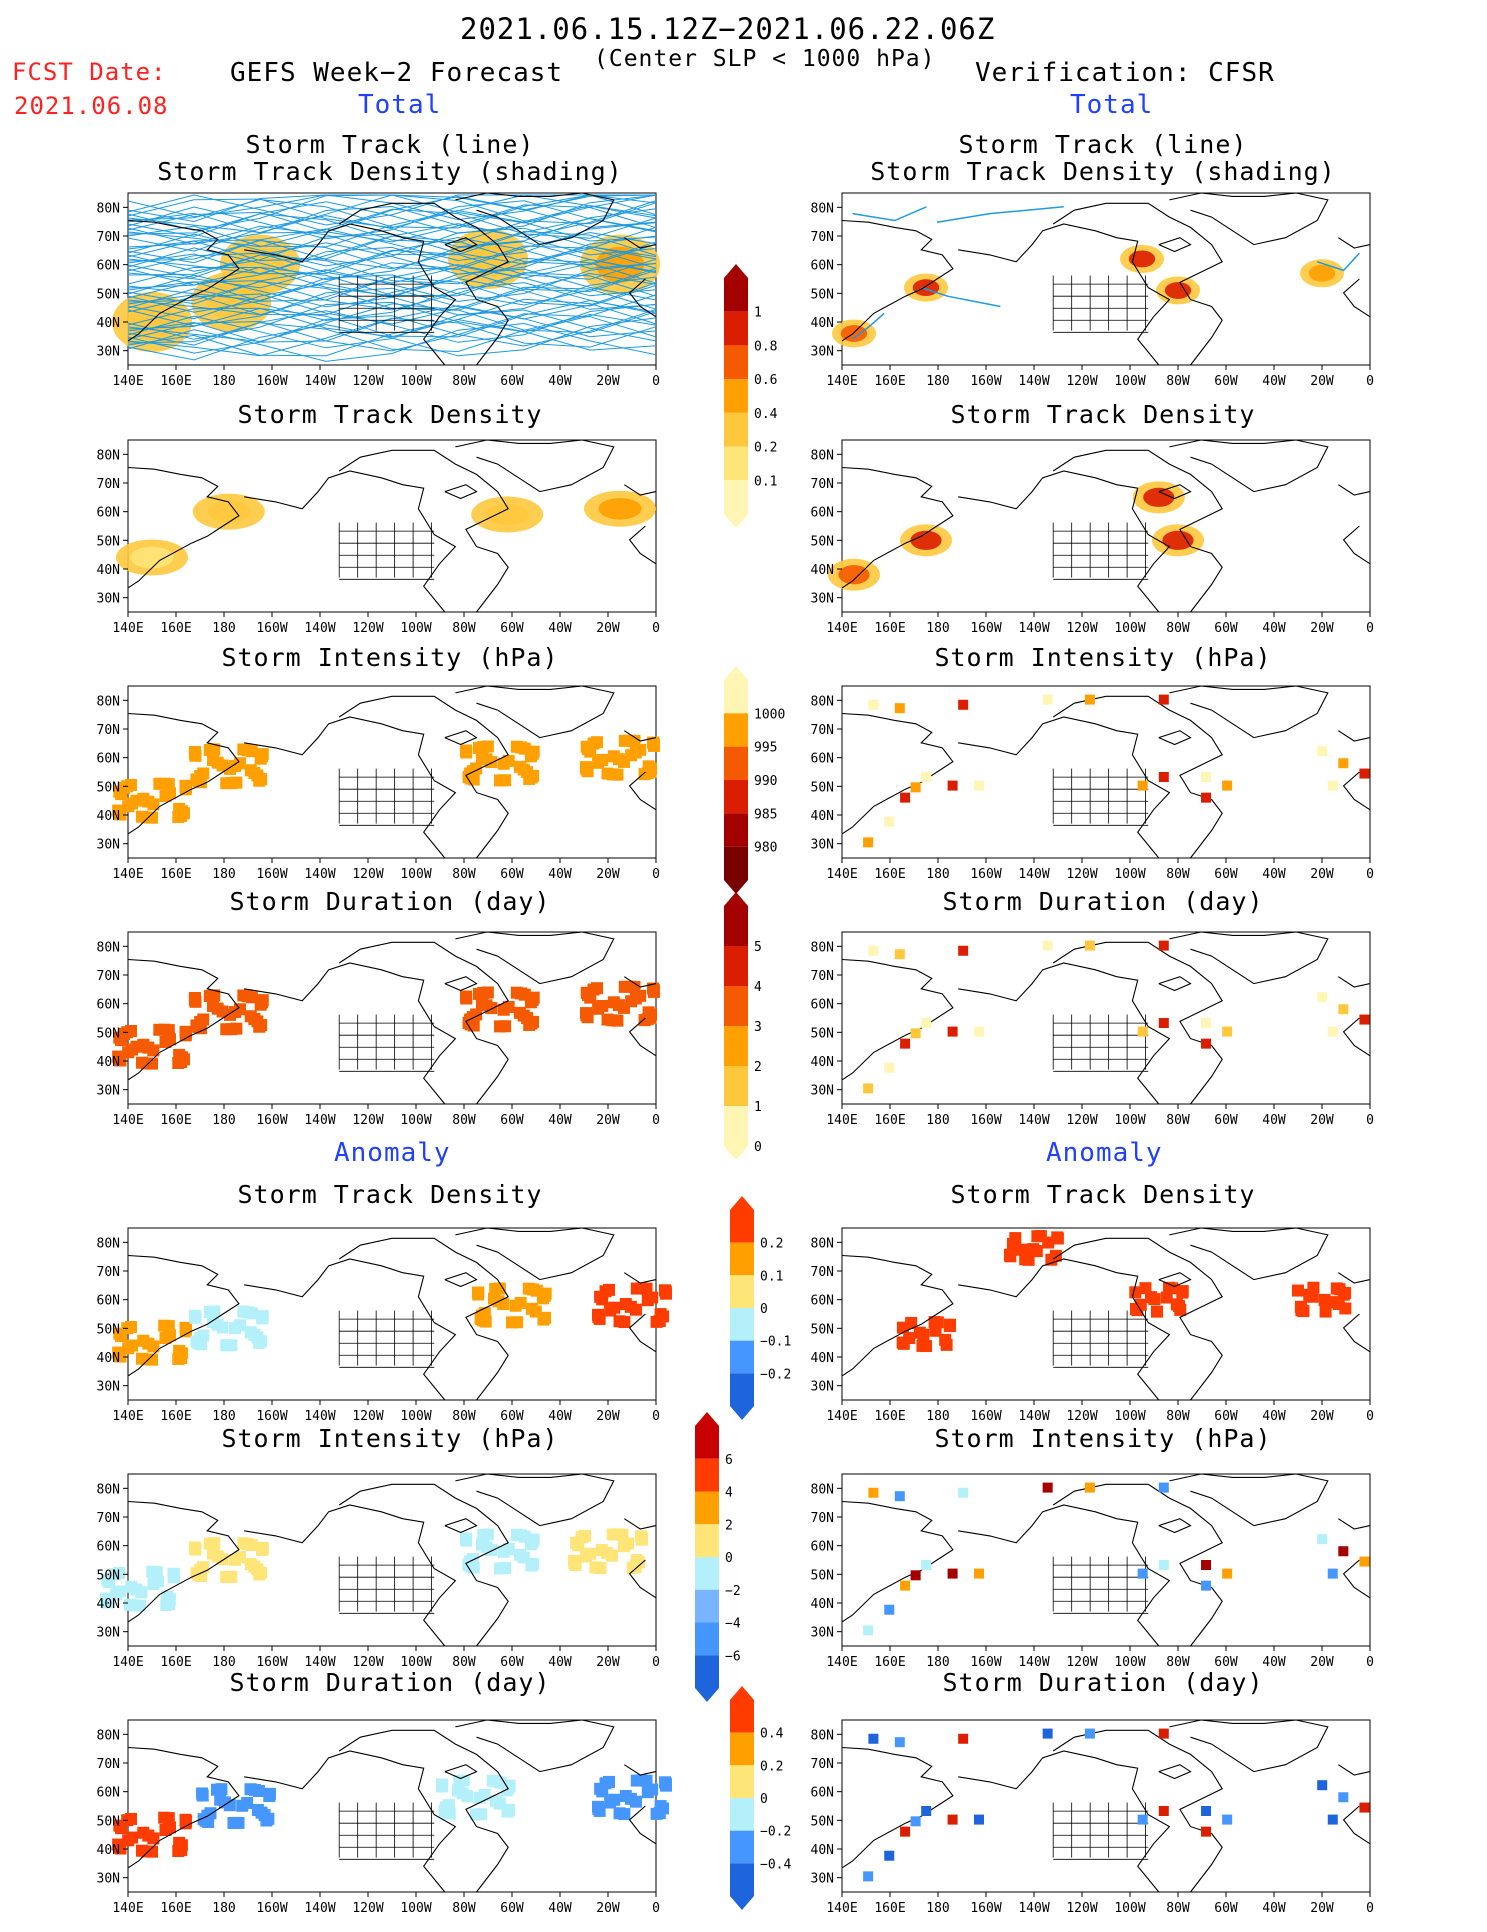  Describe the element at coordinates (1103, 171) in the screenshot. I see `panel-title: Storm Track Density (shading)` at that location.